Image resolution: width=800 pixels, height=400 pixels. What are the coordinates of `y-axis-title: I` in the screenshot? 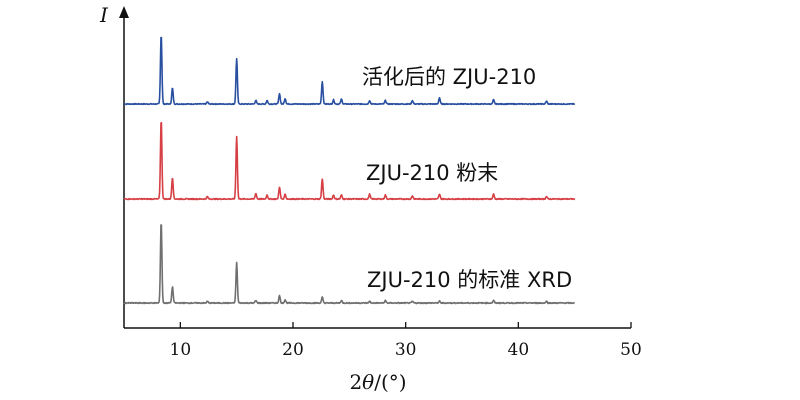 It's located at (104, 15).